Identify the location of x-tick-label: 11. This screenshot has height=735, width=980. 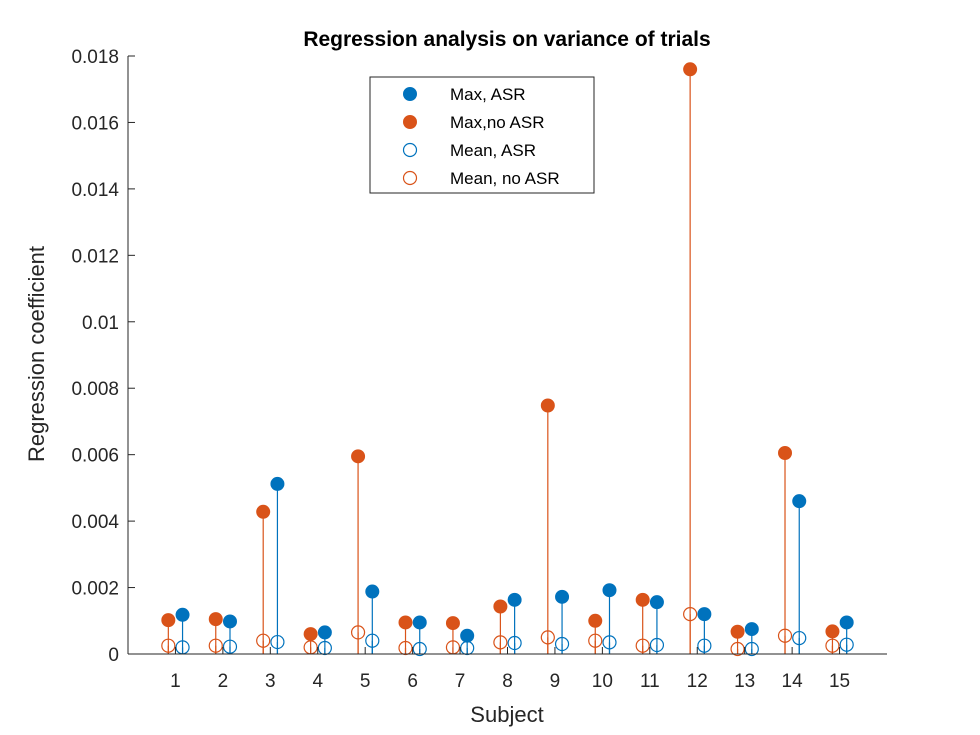
(650, 681).